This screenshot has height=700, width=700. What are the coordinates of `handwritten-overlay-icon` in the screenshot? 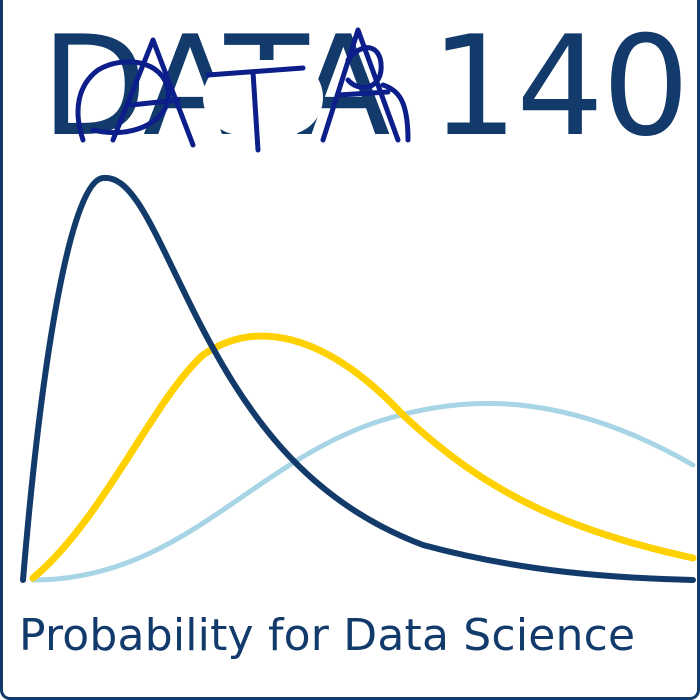 It's located at (243, 90).